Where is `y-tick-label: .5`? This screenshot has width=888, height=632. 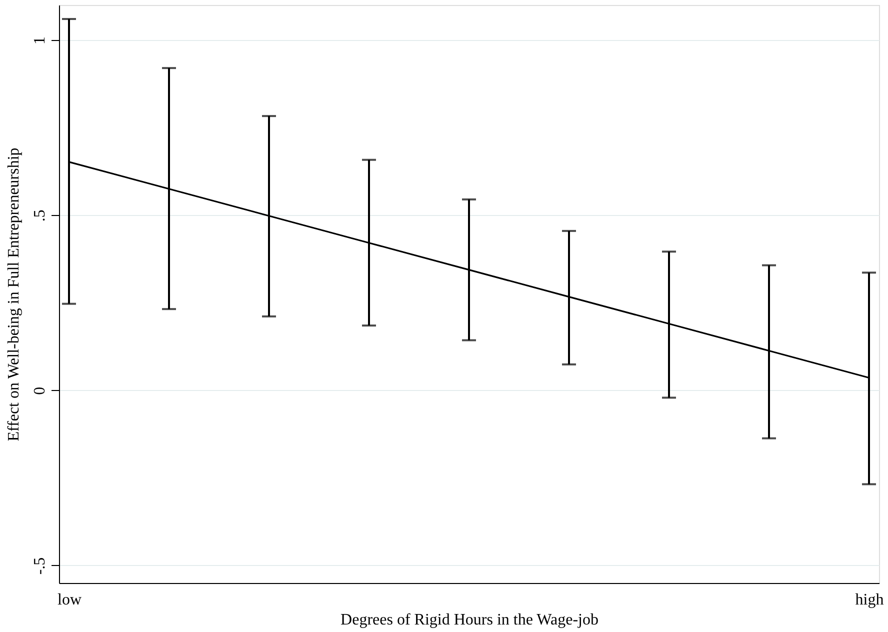
y-tick-label: .5 is located at coordinates (40, 216).